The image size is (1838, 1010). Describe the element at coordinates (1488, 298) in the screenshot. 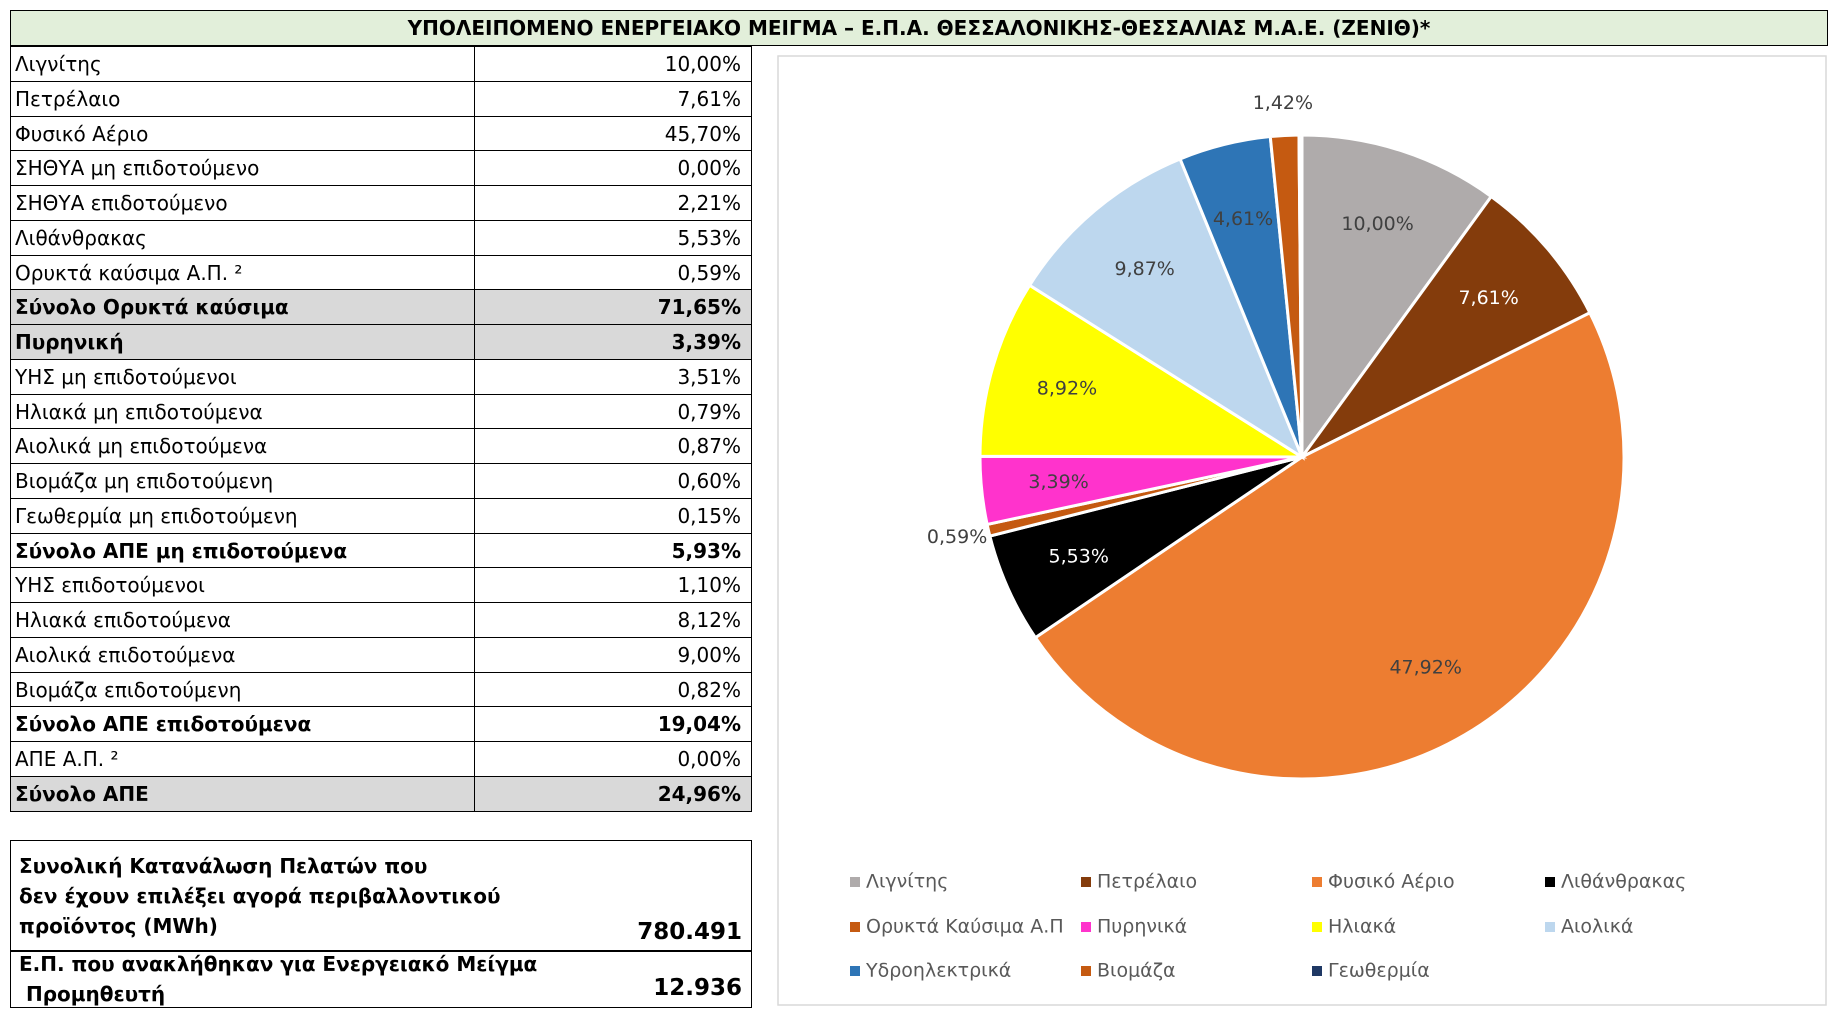

I see `data-label: 7,61%` at that location.